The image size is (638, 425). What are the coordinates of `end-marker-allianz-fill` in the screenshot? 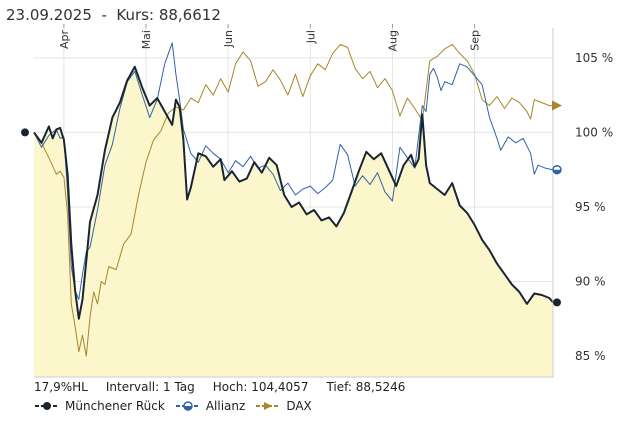 It's located at (557, 171).